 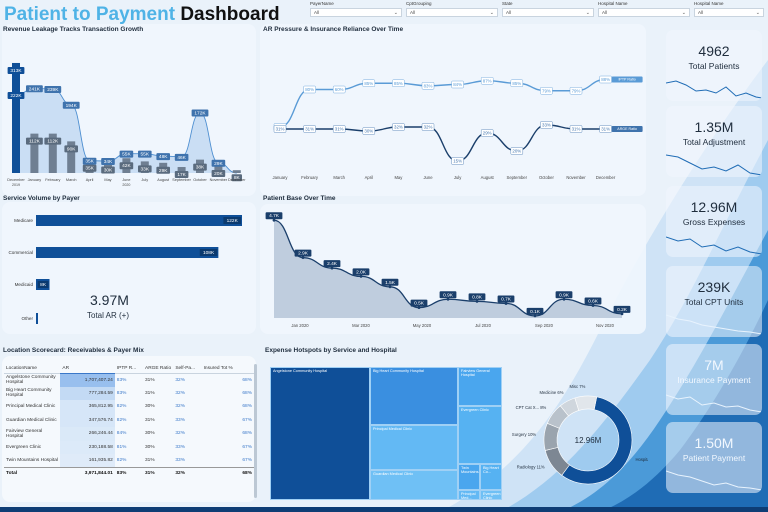 What do you see at coordinates (729, 12) in the screenshot?
I see `filter-hospital-2-select: All ⌄` at bounding box center [729, 12].